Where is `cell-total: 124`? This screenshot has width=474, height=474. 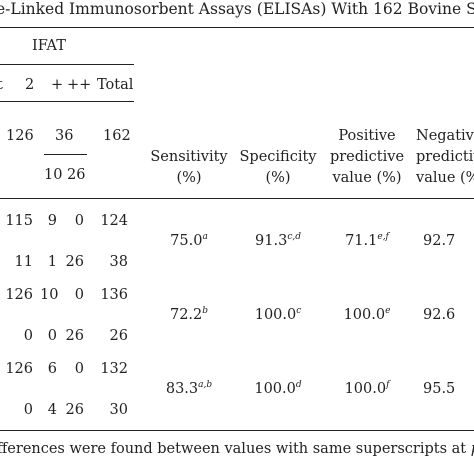
cell-total: 124 is located at coordinates (114, 221).